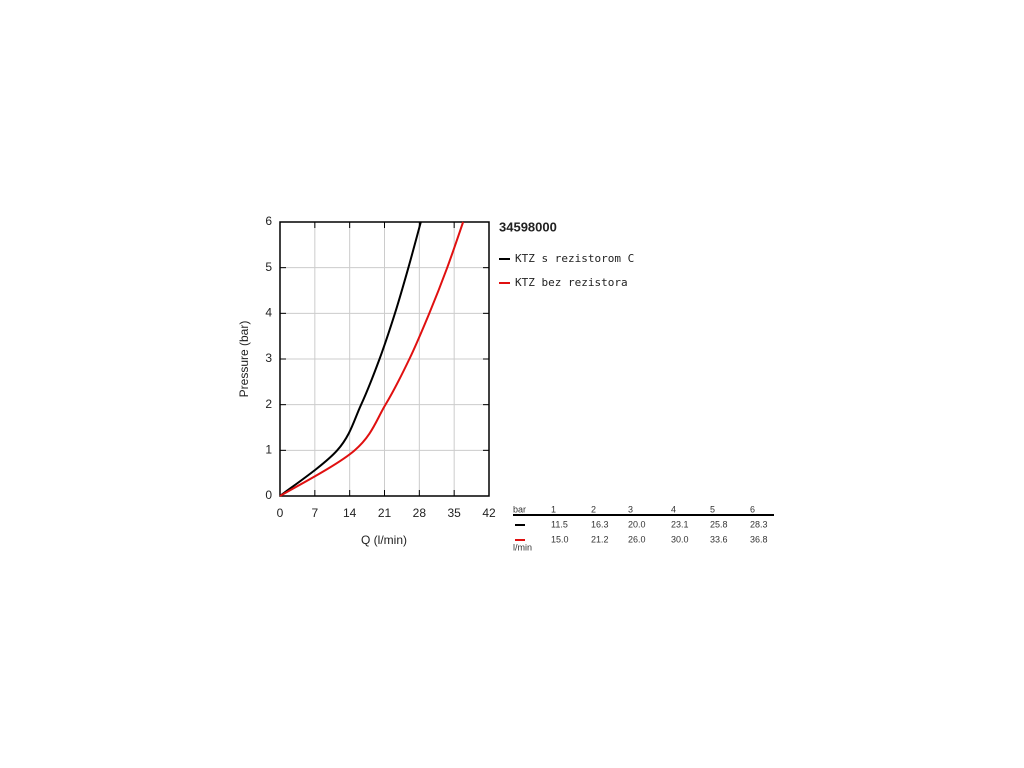 The image size is (1024, 768). Describe the element at coordinates (673, 509) in the screenshot. I see `table-header: 4` at that location.